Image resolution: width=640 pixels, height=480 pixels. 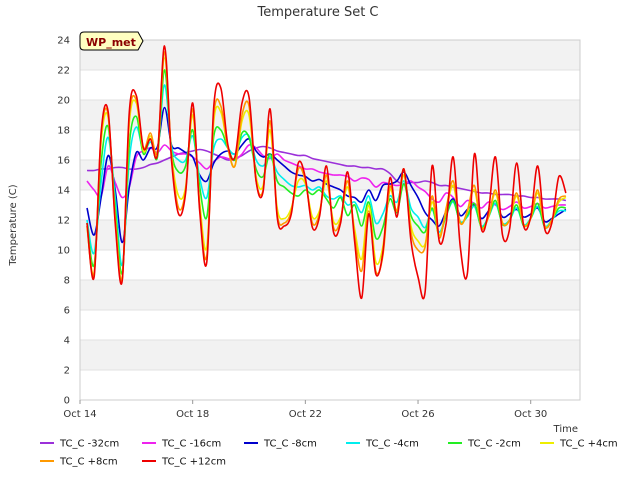 I want to click on x-axis-ticks: Oct 14 Oct 18 Oct 22 Oct 26 Oct 30, so click(x=305, y=410).